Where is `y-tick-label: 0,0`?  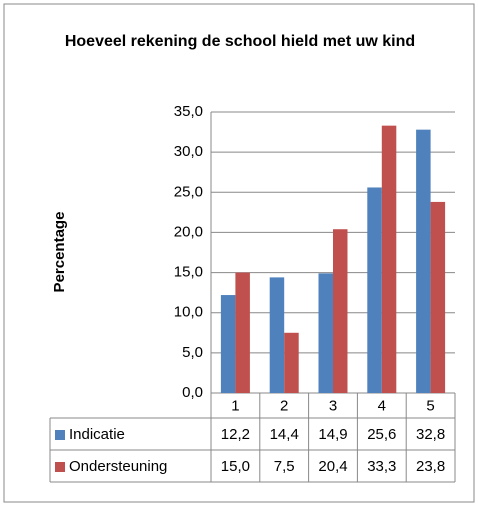 y-tick-label: 0,0 is located at coordinates (192, 392).